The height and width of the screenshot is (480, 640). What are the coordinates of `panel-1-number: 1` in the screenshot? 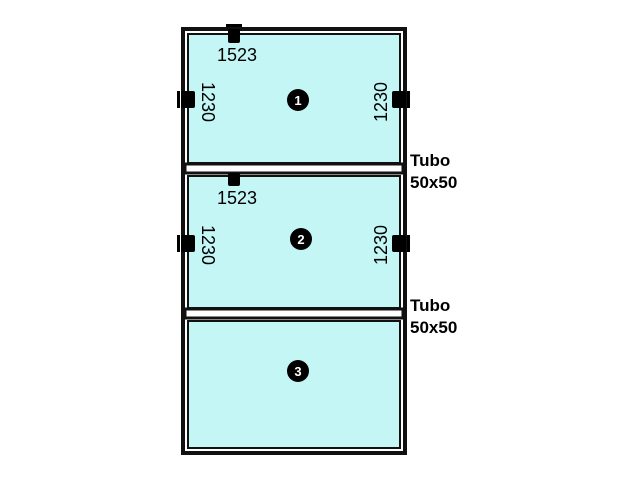 It's located at (297, 100).